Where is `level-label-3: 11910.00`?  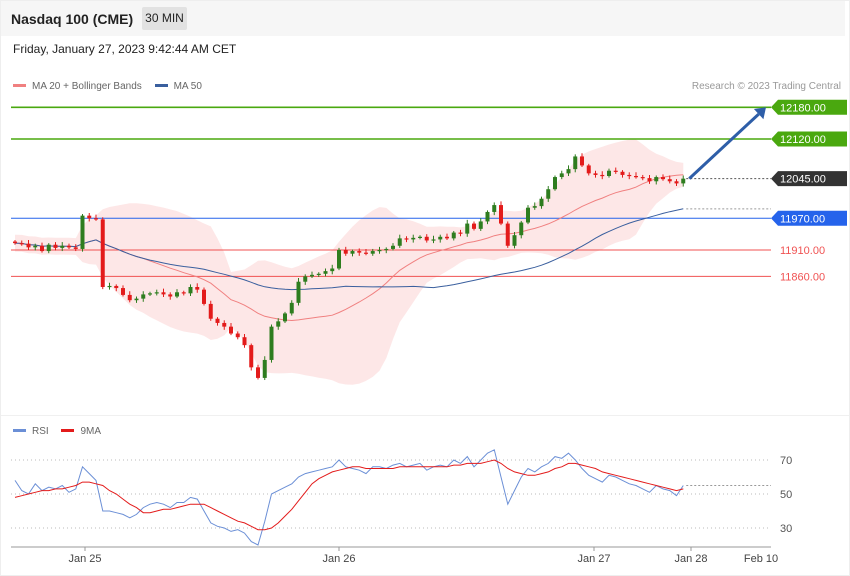 level-label-3: 11910.00 is located at coordinates (802, 251).